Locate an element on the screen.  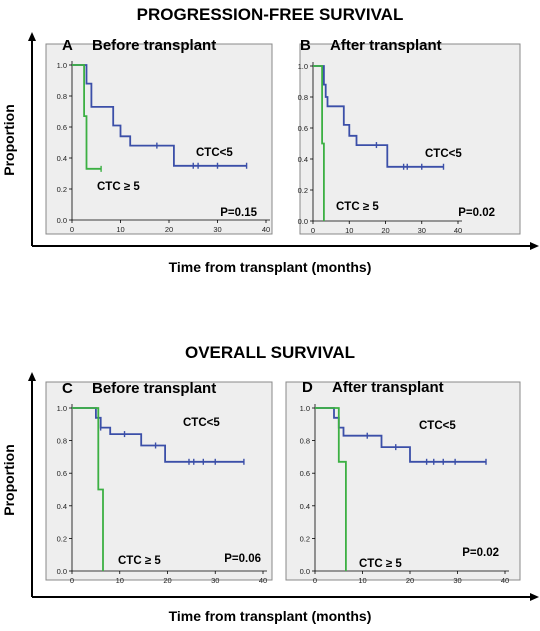
section-title-pfs: PROGRESSION-FREE SURVIVAL is located at coordinates (270, 14).